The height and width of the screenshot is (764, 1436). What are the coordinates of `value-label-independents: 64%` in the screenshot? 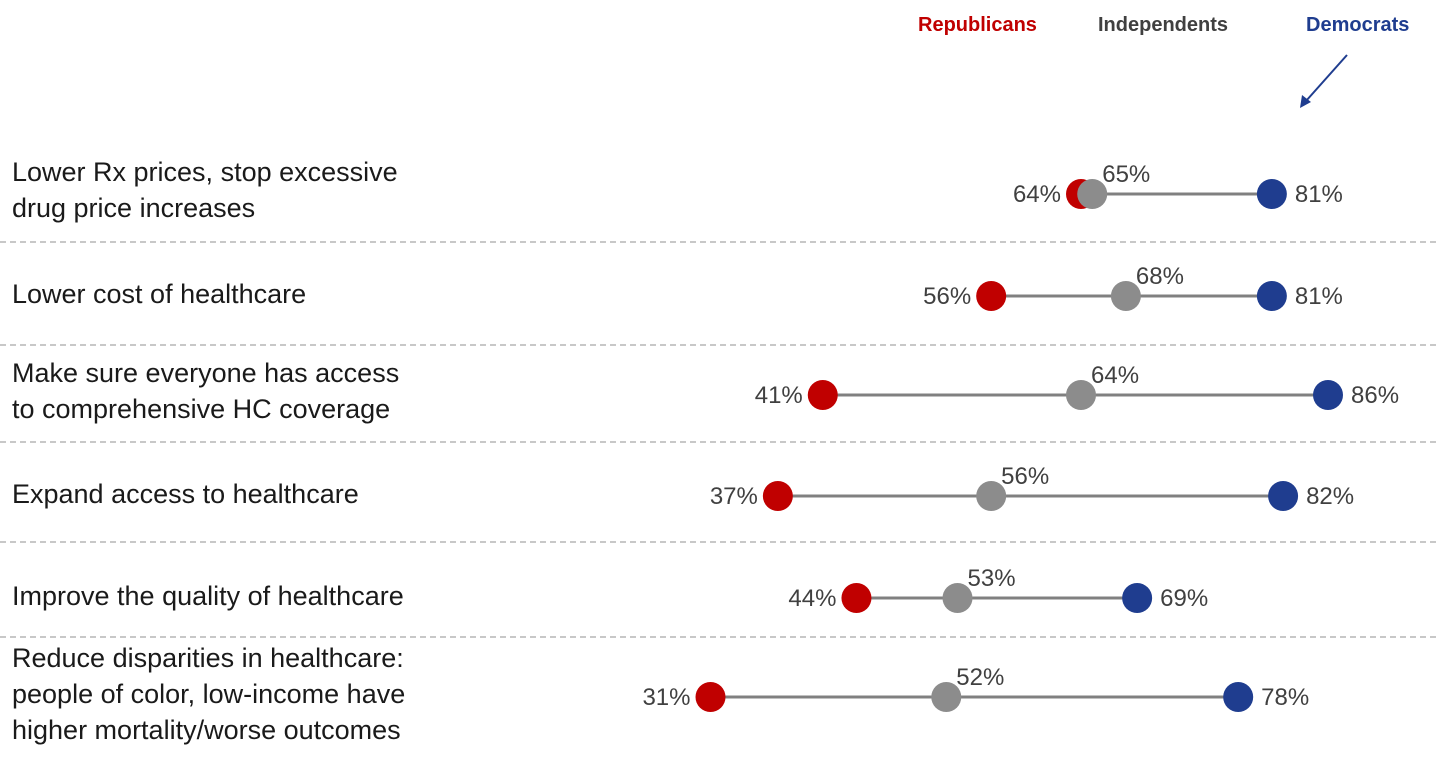 It's located at (1115, 375).